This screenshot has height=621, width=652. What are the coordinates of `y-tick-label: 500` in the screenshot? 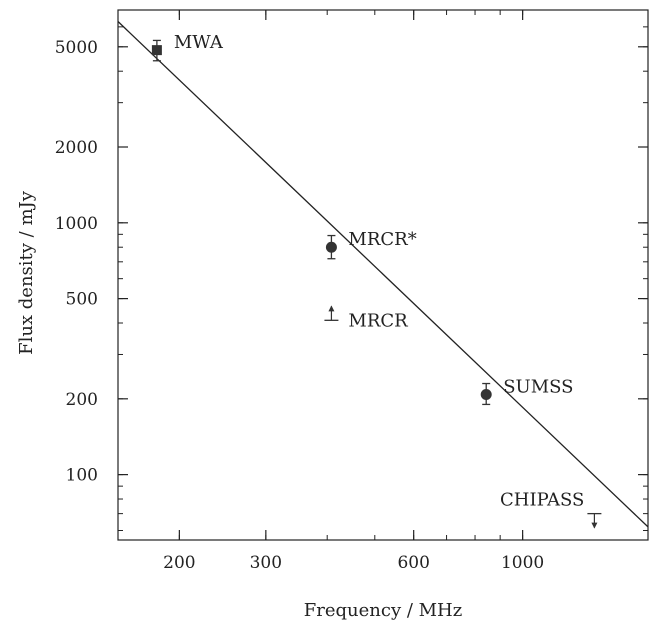 It's located at (82, 300).